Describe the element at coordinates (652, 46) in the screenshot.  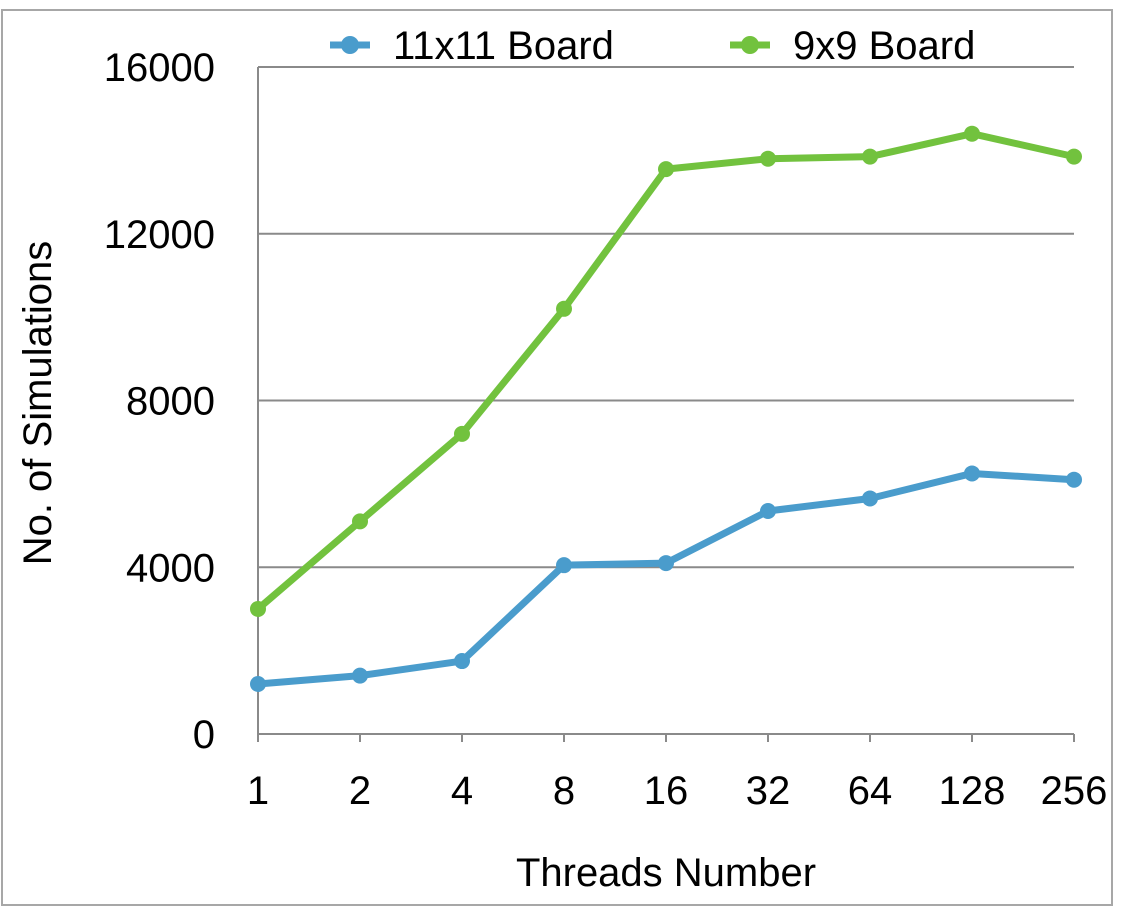
I see `legend: 11x11 Board 9x9 Board` at that location.